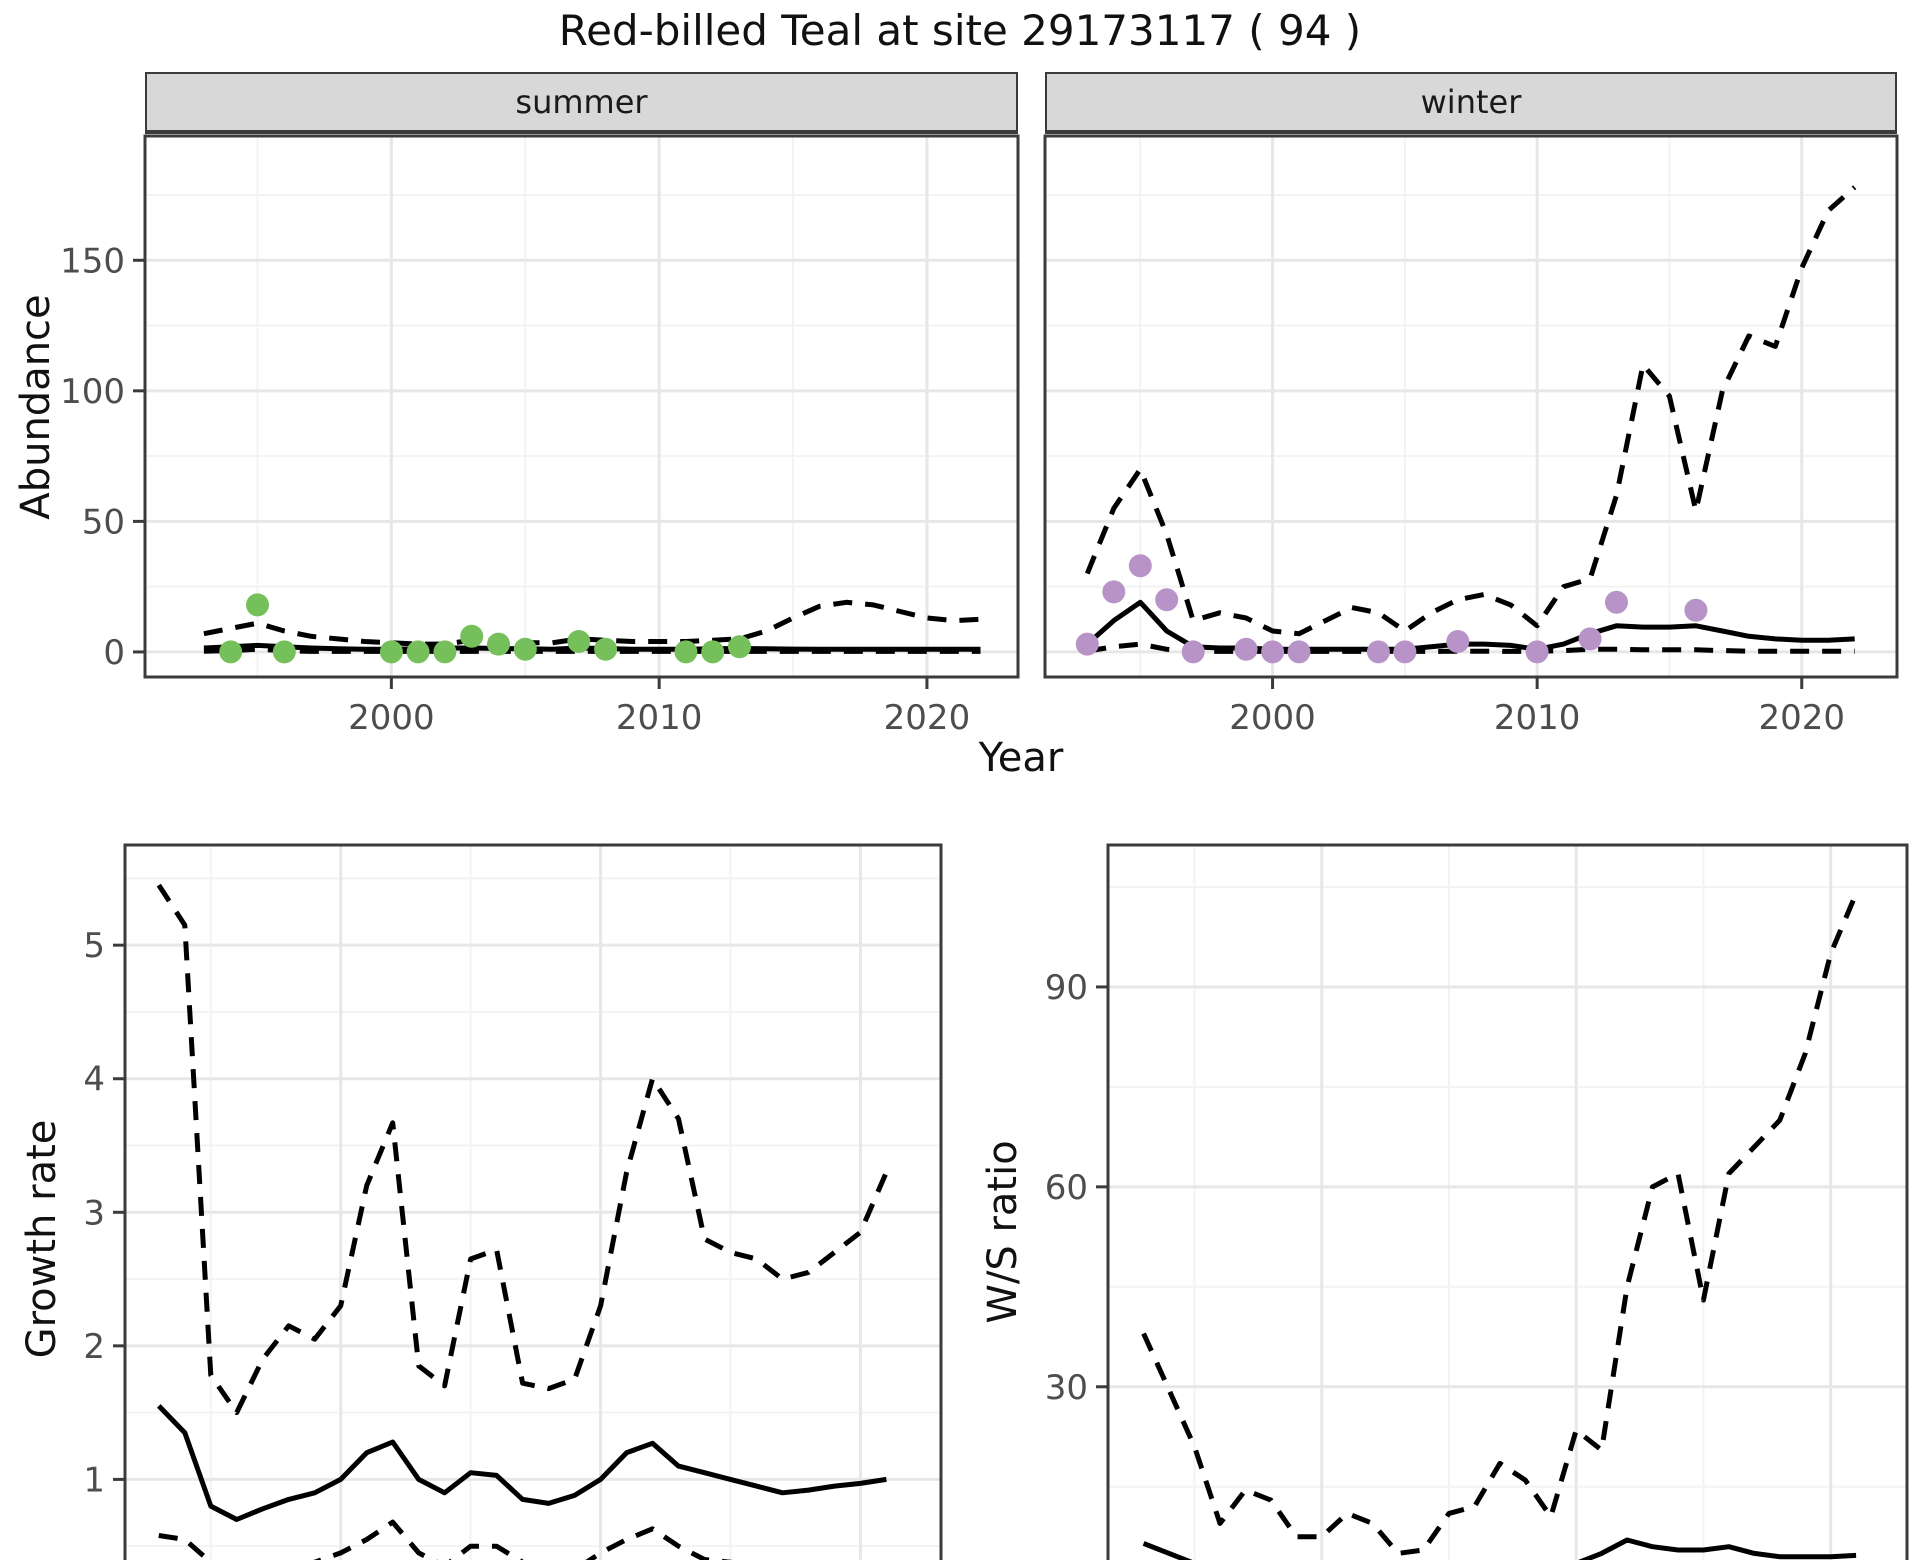 This screenshot has height=1560, width=1920. What do you see at coordinates (94, 1347) in the screenshot?
I see `y-tick-label: 2` at bounding box center [94, 1347].